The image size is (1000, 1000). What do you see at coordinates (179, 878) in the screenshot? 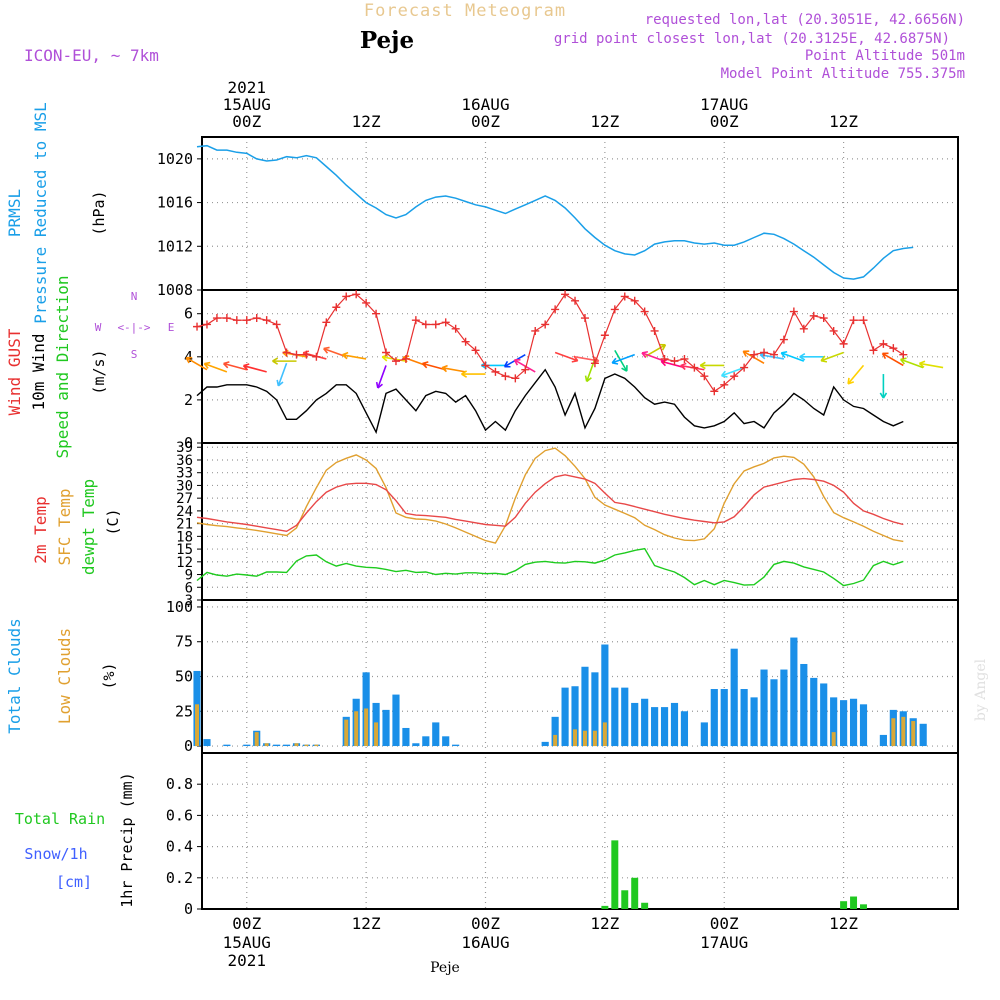
I see `y-tick-label: 0.2` at bounding box center [179, 878].